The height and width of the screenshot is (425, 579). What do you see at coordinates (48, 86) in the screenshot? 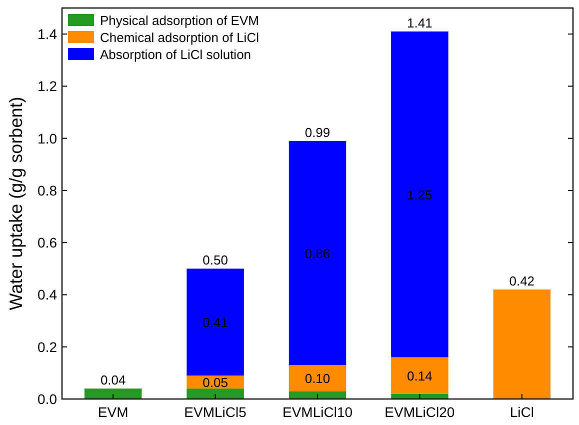
I see `y-tick-label: 1.2` at bounding box center [48, 86].